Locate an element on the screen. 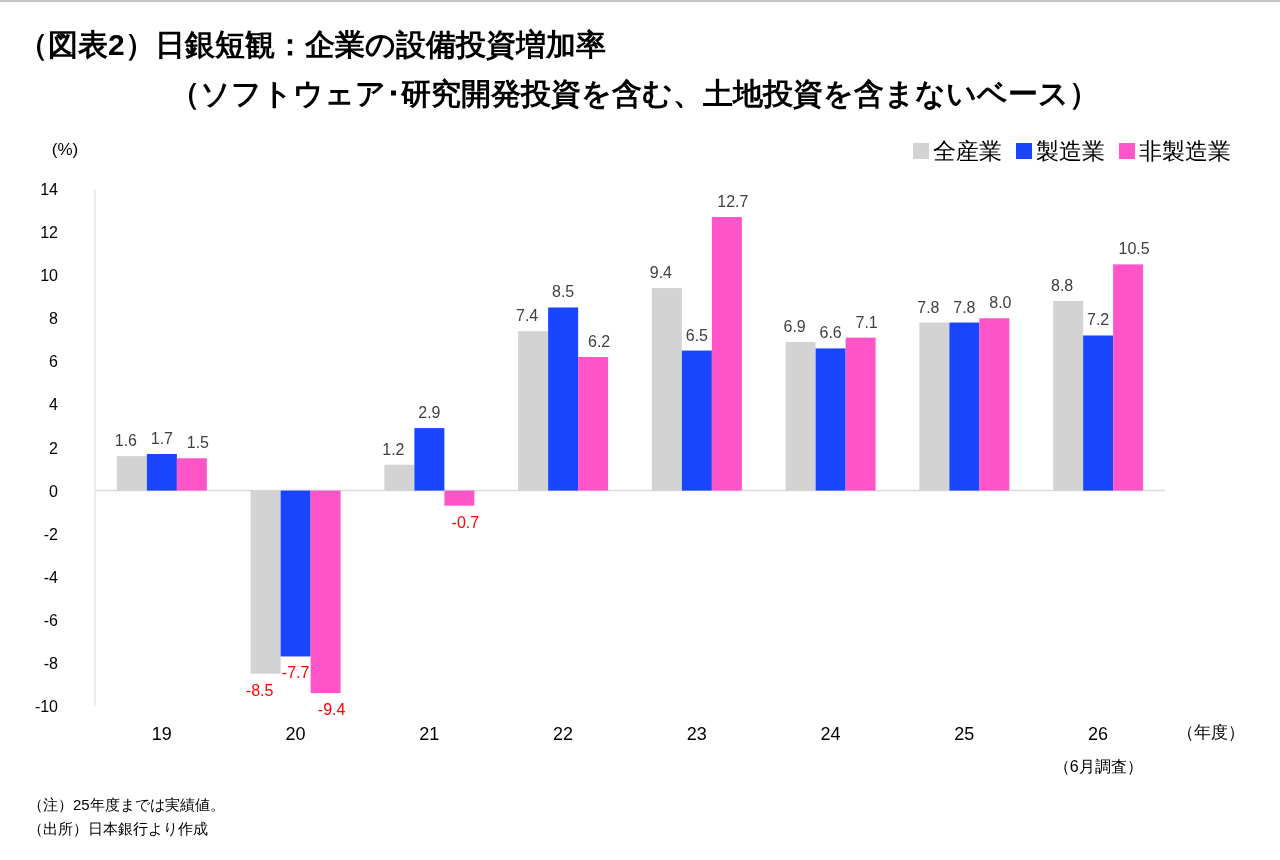  y-tick-label: -10 is located at coordinates (46, 706).